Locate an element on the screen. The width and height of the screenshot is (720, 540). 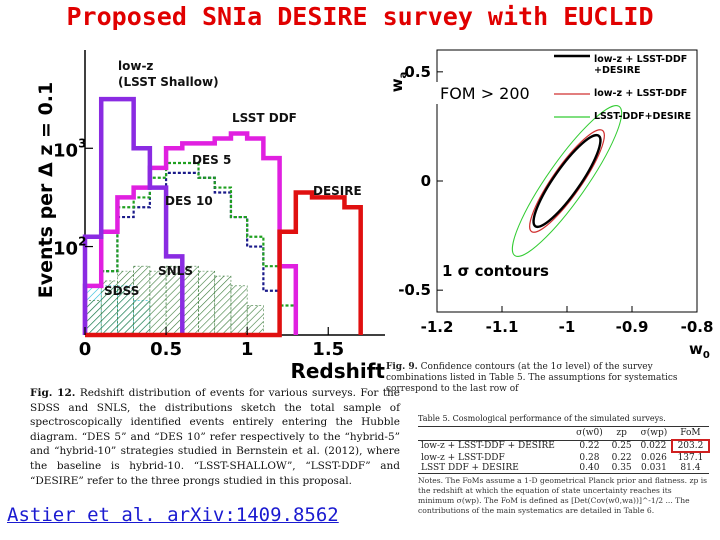
y-tick-label: -0.5 is located at coordinates (414, 290).